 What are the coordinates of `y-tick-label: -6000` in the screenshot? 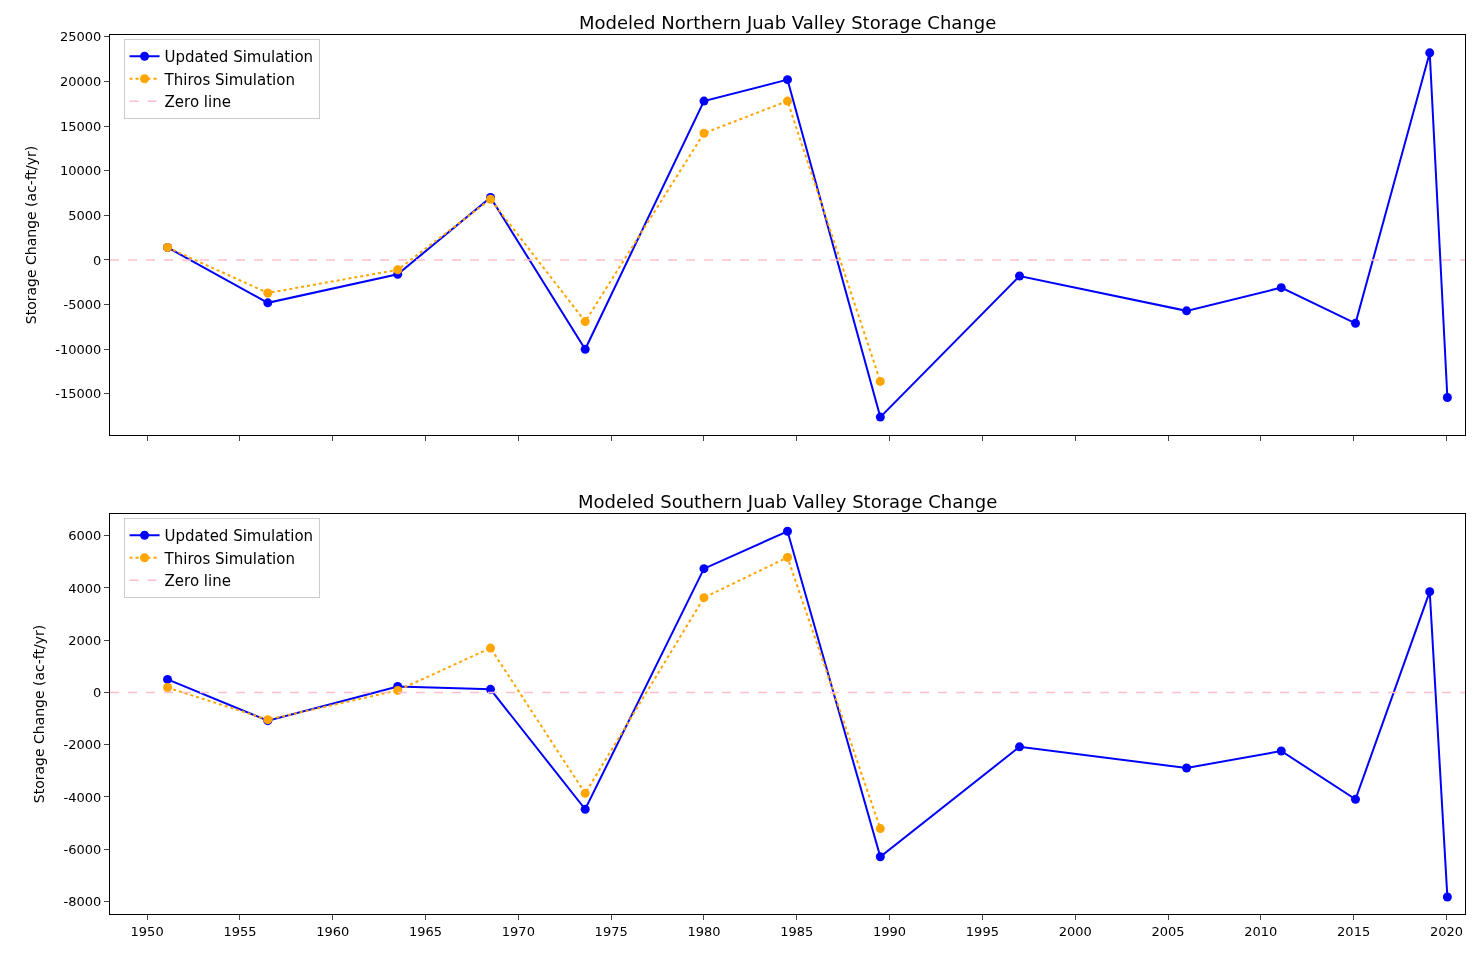 It's located at (82, 849).